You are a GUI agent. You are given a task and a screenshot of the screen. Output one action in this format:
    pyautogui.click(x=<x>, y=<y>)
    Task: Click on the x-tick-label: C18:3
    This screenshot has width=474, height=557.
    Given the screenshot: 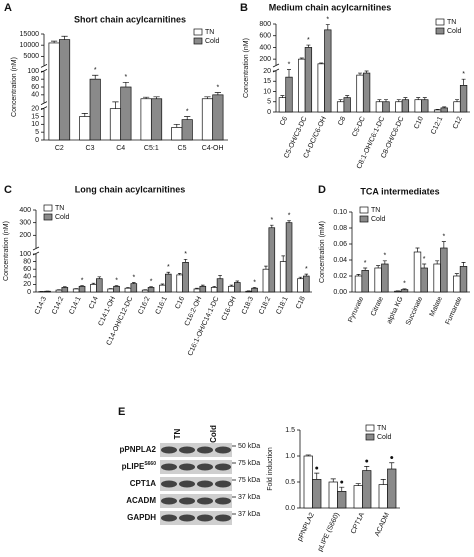 What is the action you would take?
    pyautogui.click(x=248, y=306)
    